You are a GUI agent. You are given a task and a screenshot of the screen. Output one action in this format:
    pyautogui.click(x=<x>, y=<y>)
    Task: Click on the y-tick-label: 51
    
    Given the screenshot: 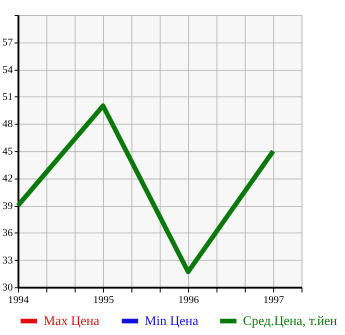 What is the action you would take?
    pyautogui.click(x=7, y=98)
    